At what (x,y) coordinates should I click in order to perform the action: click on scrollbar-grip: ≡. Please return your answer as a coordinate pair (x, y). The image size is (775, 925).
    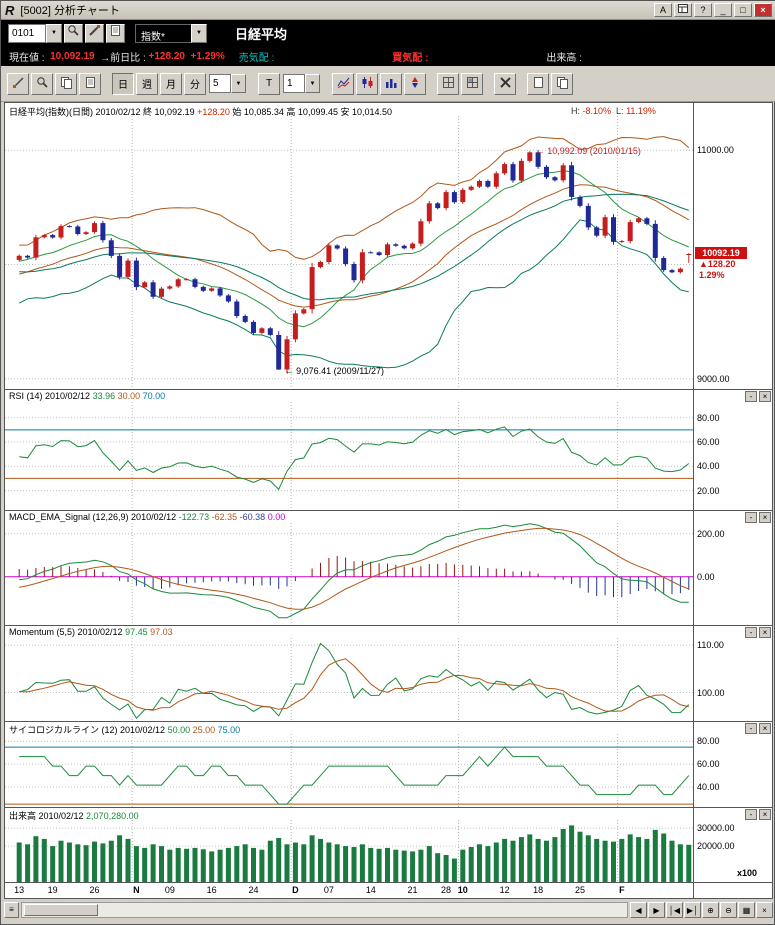
    Looking at the image, I should click on (11, 910).